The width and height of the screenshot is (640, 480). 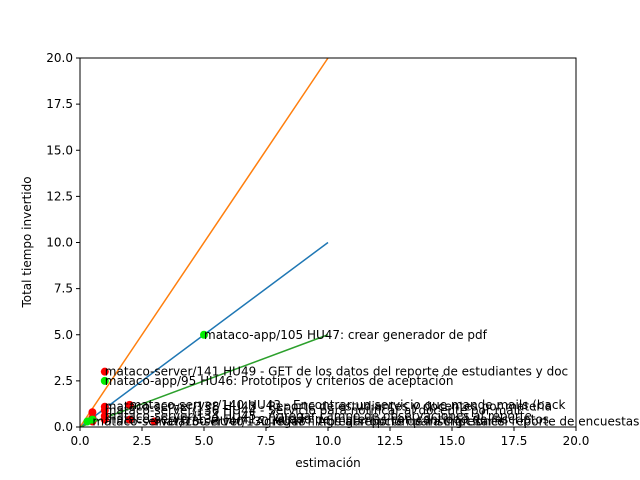 What do you see at coordinates (59, 196) in the screenshot?
I see `y-tick-label: 12.5` at bounding box center [59, 196].